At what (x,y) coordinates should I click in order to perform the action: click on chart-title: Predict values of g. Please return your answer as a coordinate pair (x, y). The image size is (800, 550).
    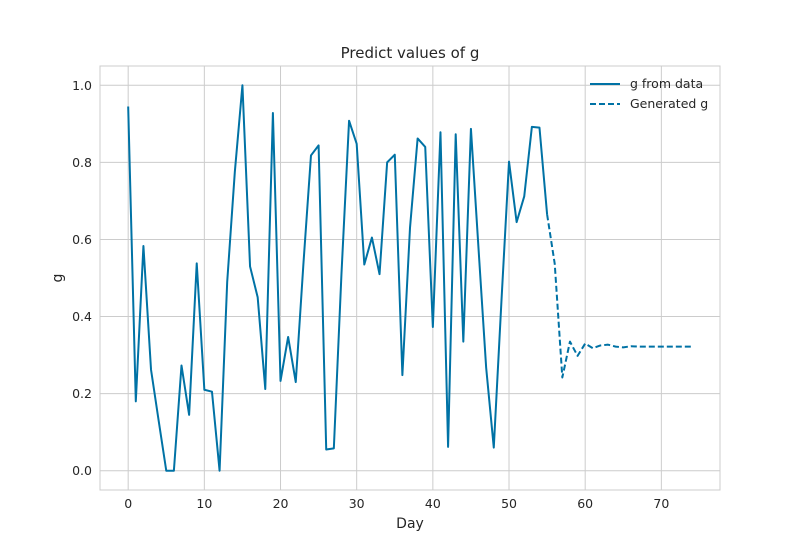
    Looking at the image, I should click on (410, 53).